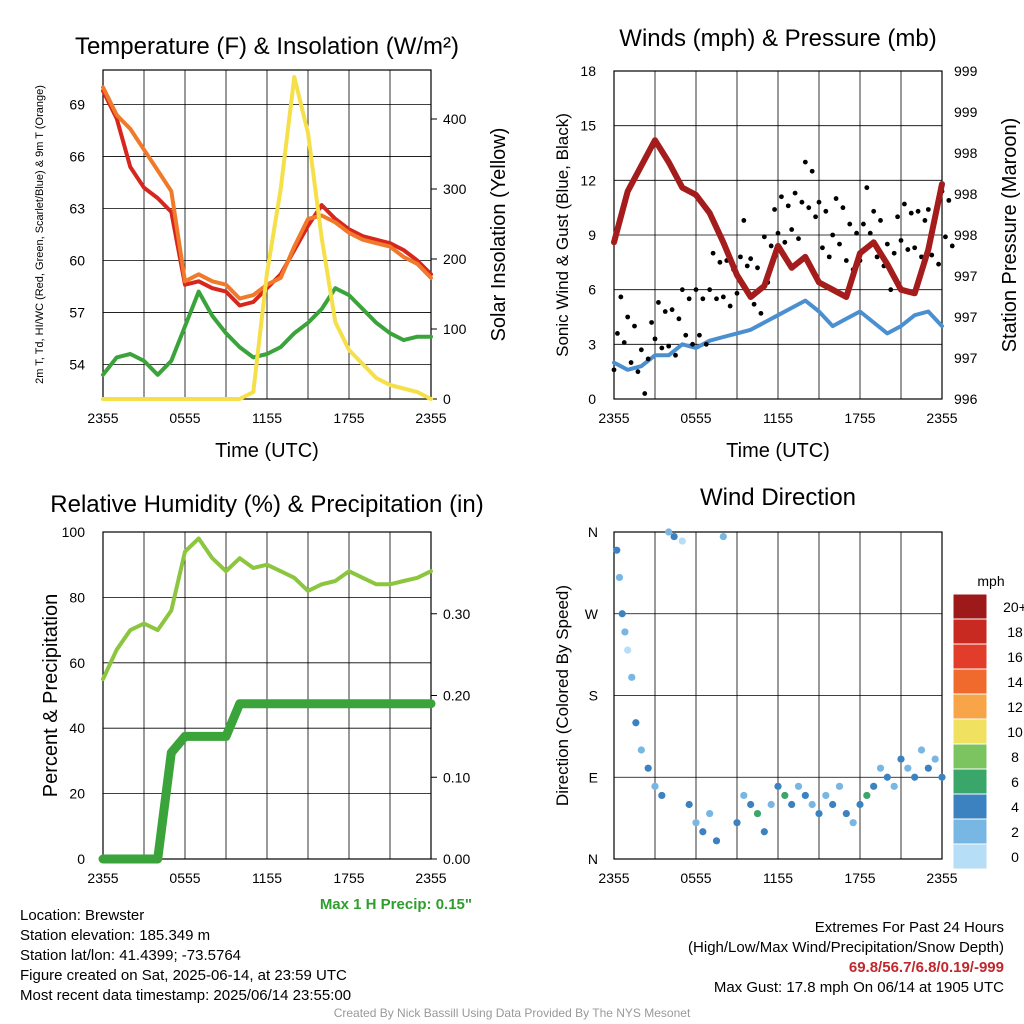 The image size is (1024, 1024). I want to click on y2-tick-label: 997, so click(966, 317).